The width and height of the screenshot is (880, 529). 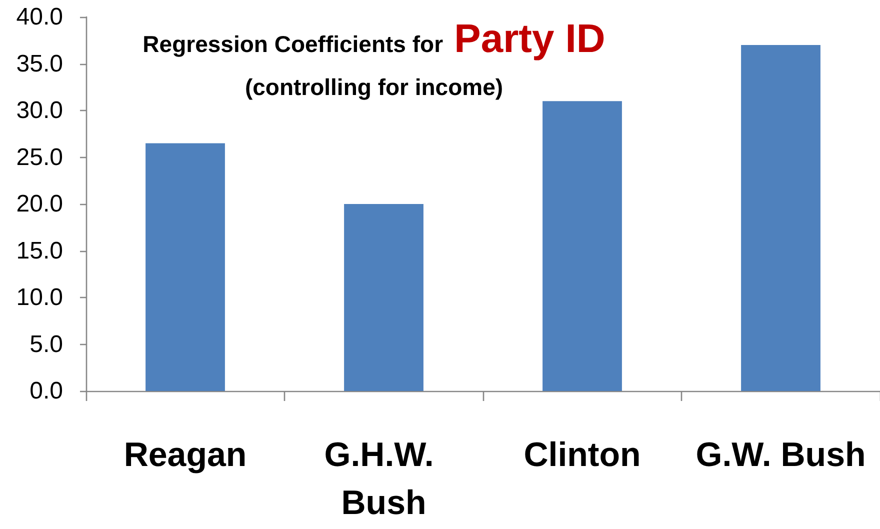 I want to click on text: (controlling for income), so click(x=374, y=87).